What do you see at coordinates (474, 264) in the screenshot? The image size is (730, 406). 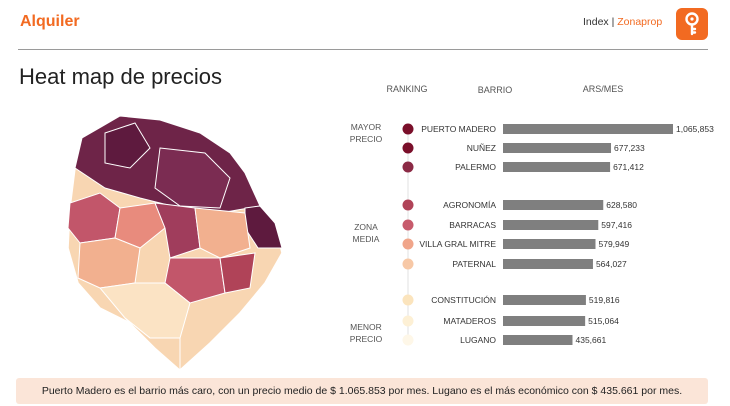 I see `barrio-label: PATERNAL` at bounding box center [474, 264].